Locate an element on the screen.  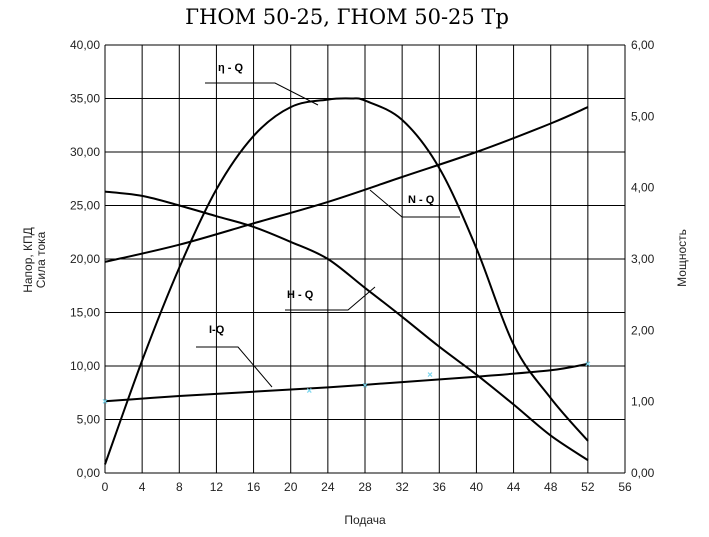
x-tick-label: 32 is located at coordinates (402, 487).